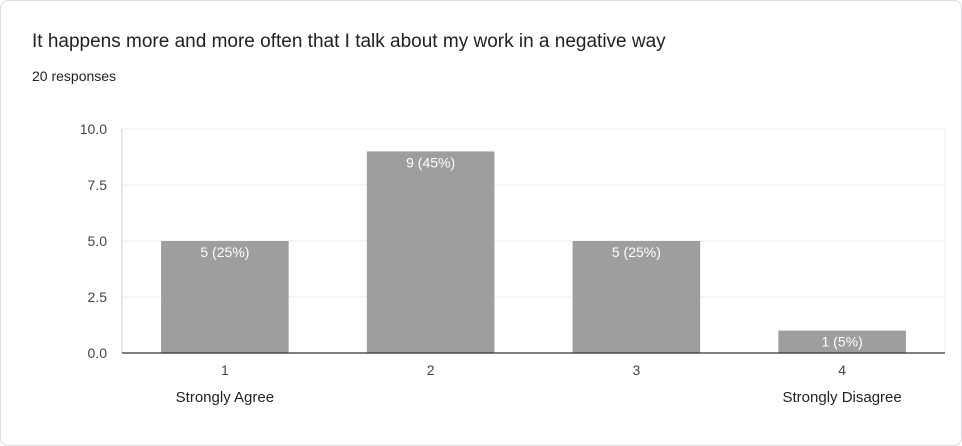 The height and width of the screenshot is (446, 962). What do you see at coordinates (98, 297) in the screenshot?
I see `y-tick-label: 2.5` at bounding box center [98, 297].